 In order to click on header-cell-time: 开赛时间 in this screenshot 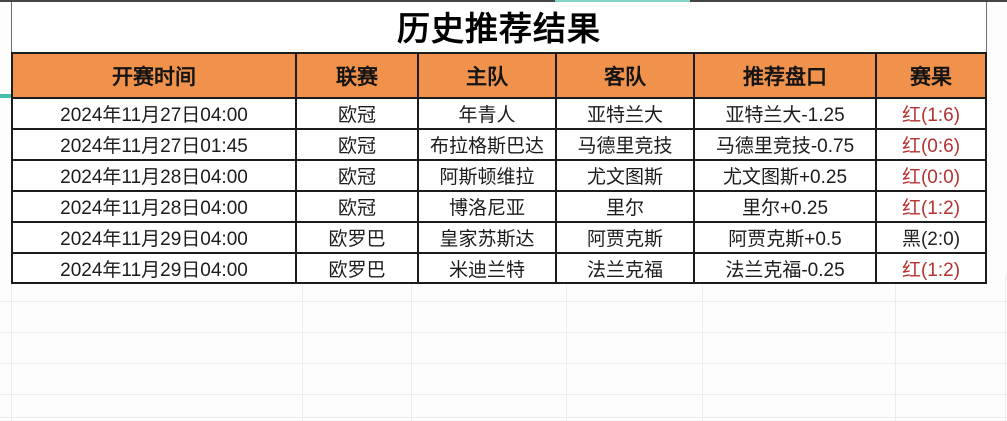, I will do `click(154, 77)`.